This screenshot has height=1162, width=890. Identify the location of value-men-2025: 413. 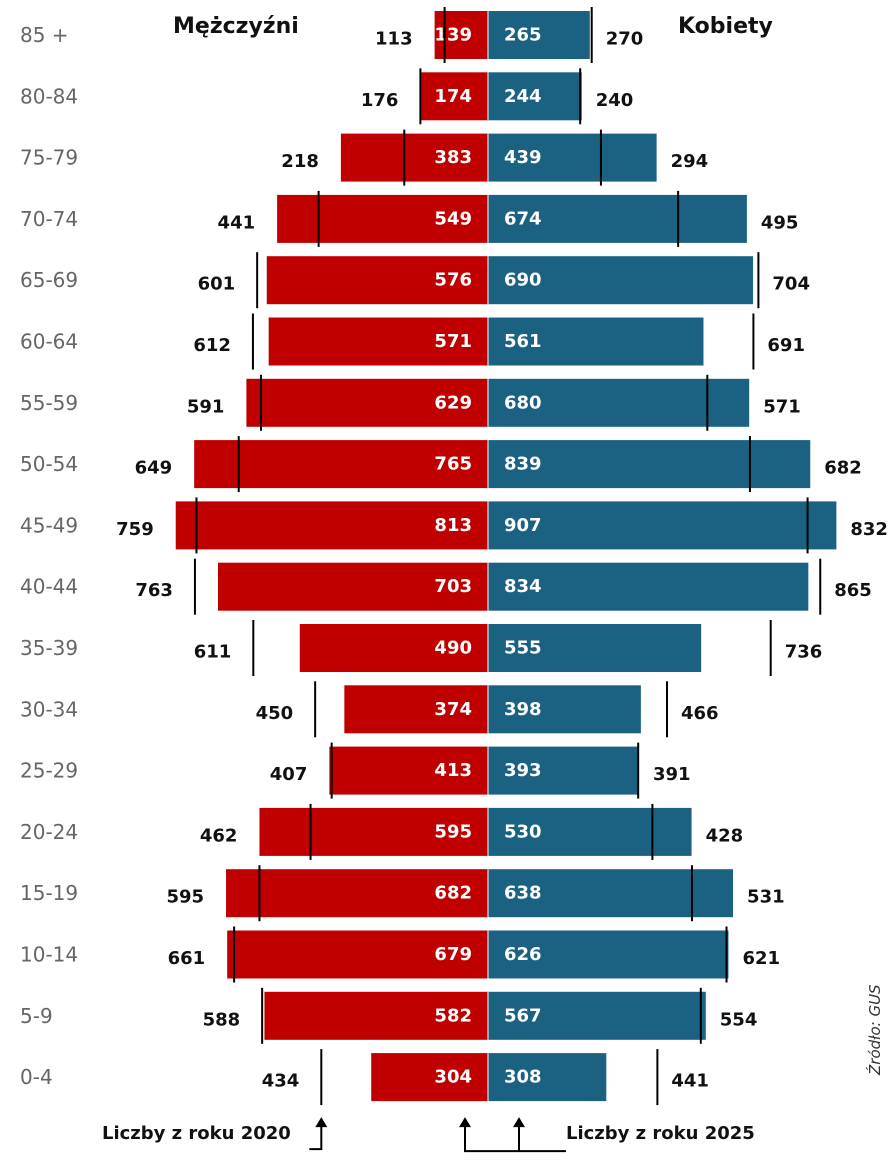
(453, 770).